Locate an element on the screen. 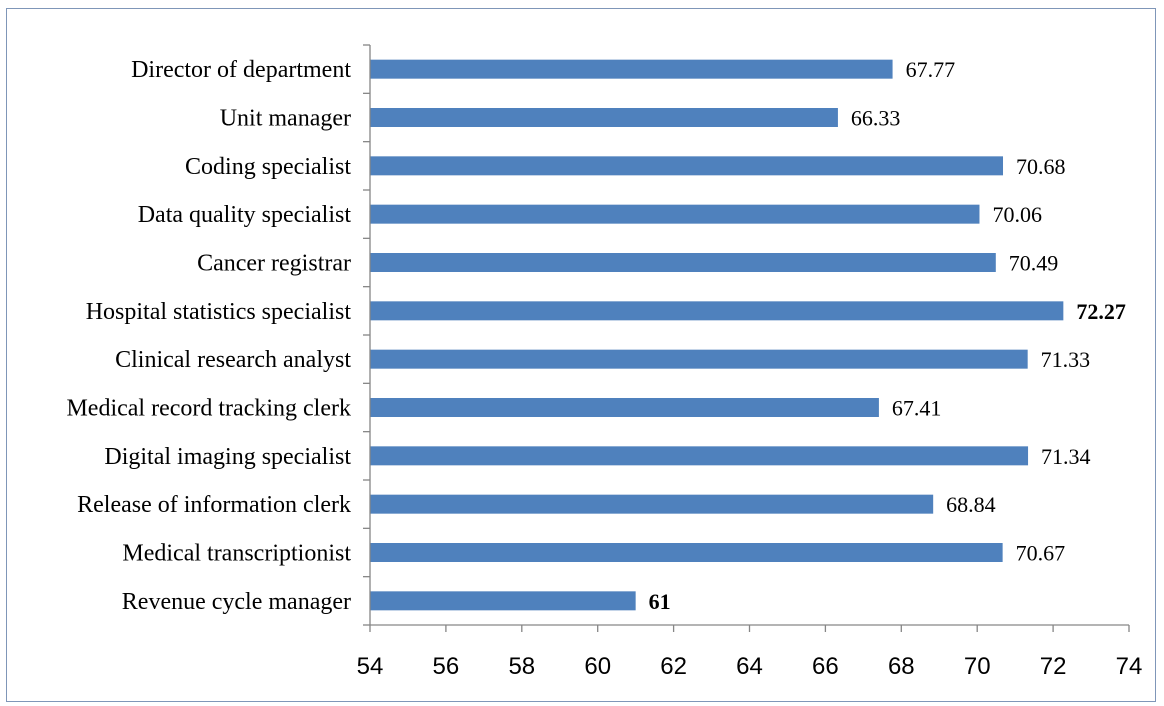 The height and width of the screenshot is (706, 1164). category-label: Release of information clerk is located at coordinates (214, 505).